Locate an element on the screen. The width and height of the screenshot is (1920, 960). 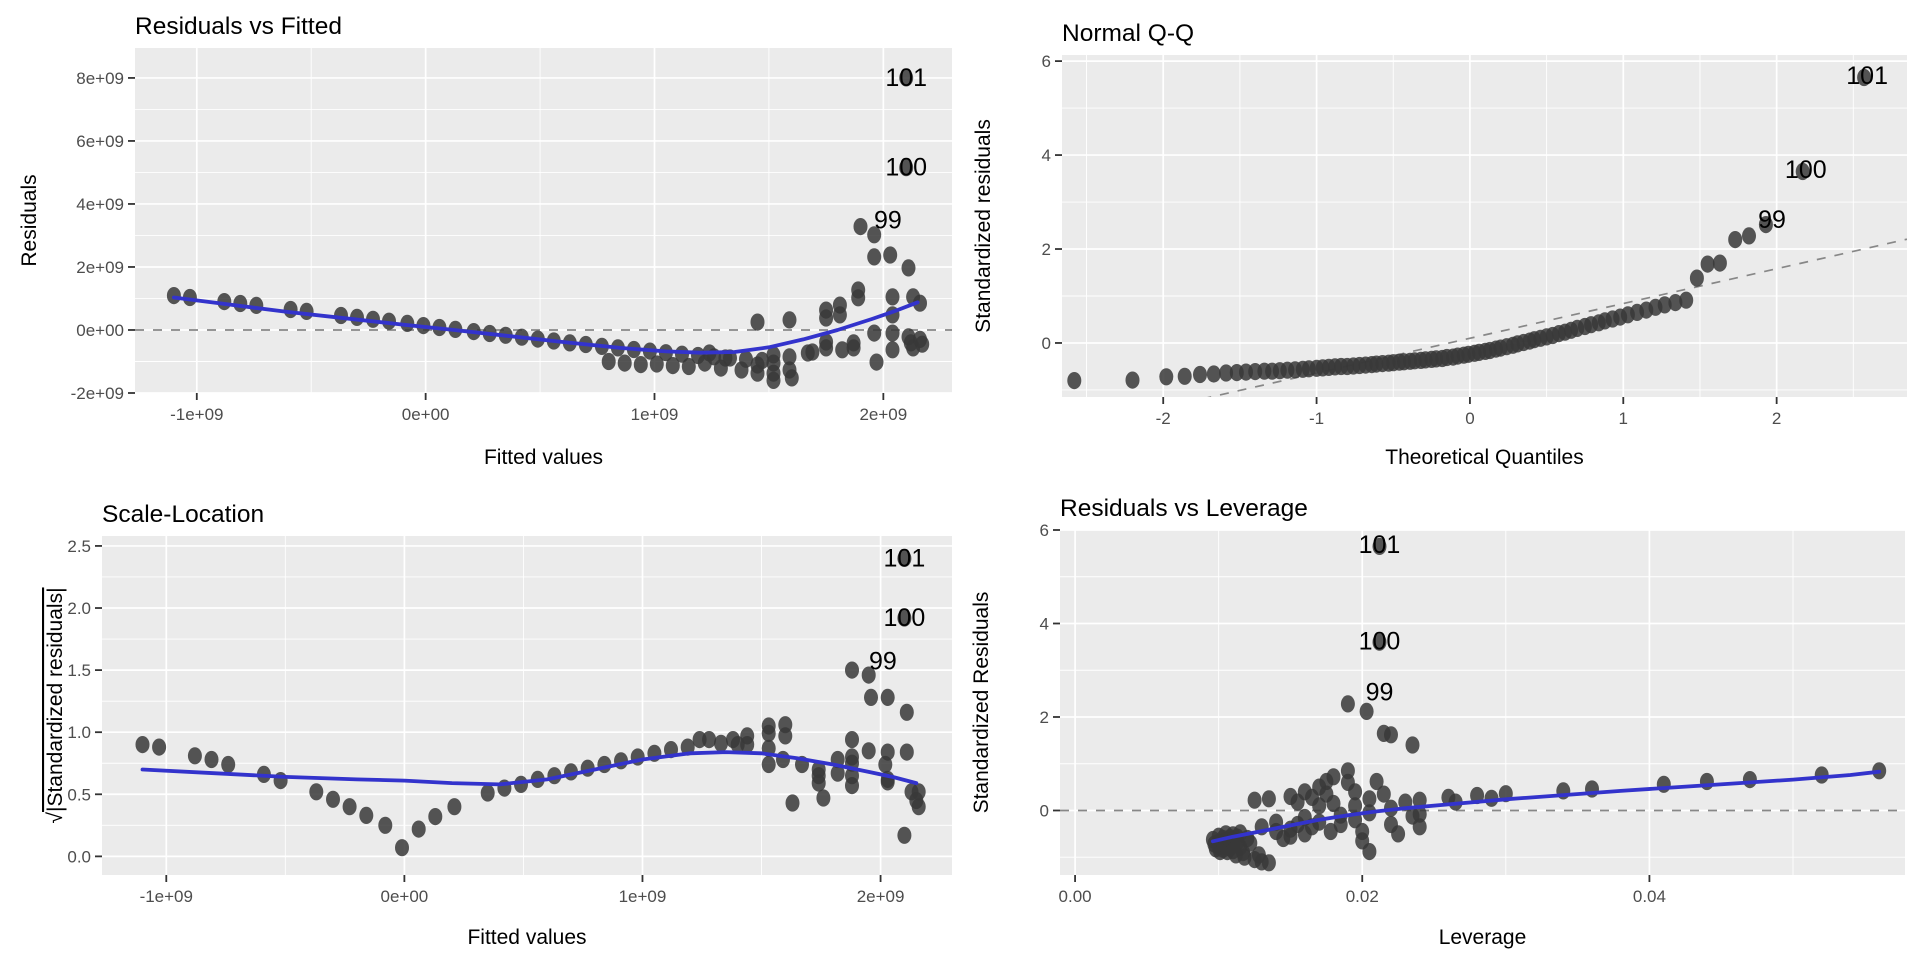
y-tick-label: 2 is located at coordinates (1046, 249).